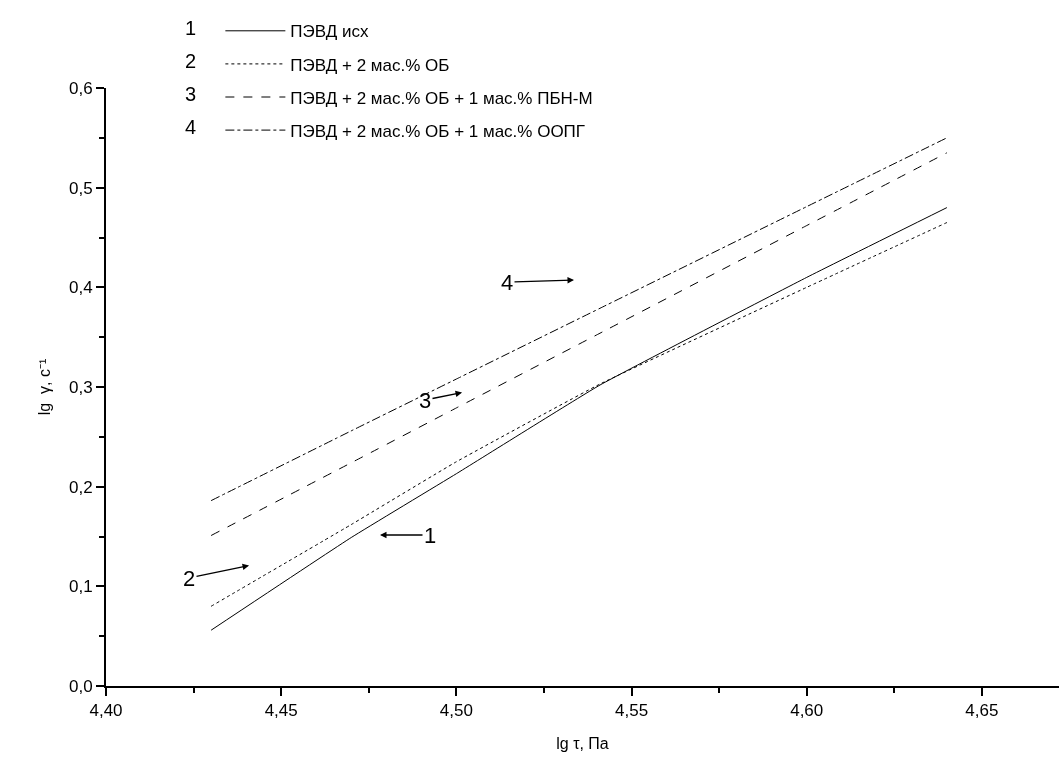  I want to click on text: 2, so click(191, 61).